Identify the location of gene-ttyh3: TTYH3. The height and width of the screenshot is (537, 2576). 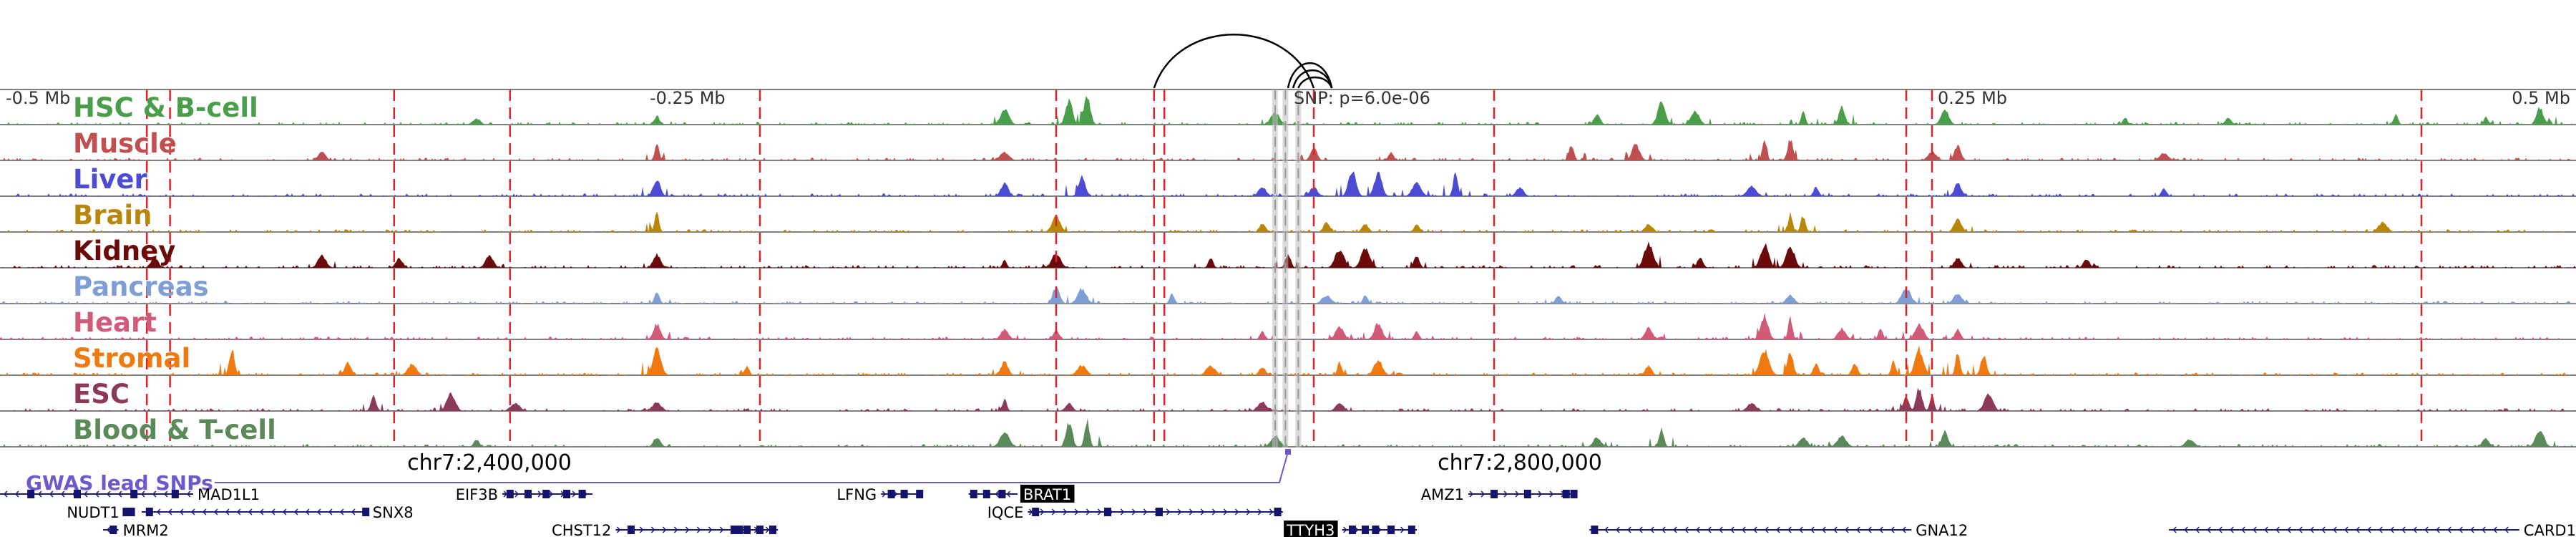
(1350, 529).